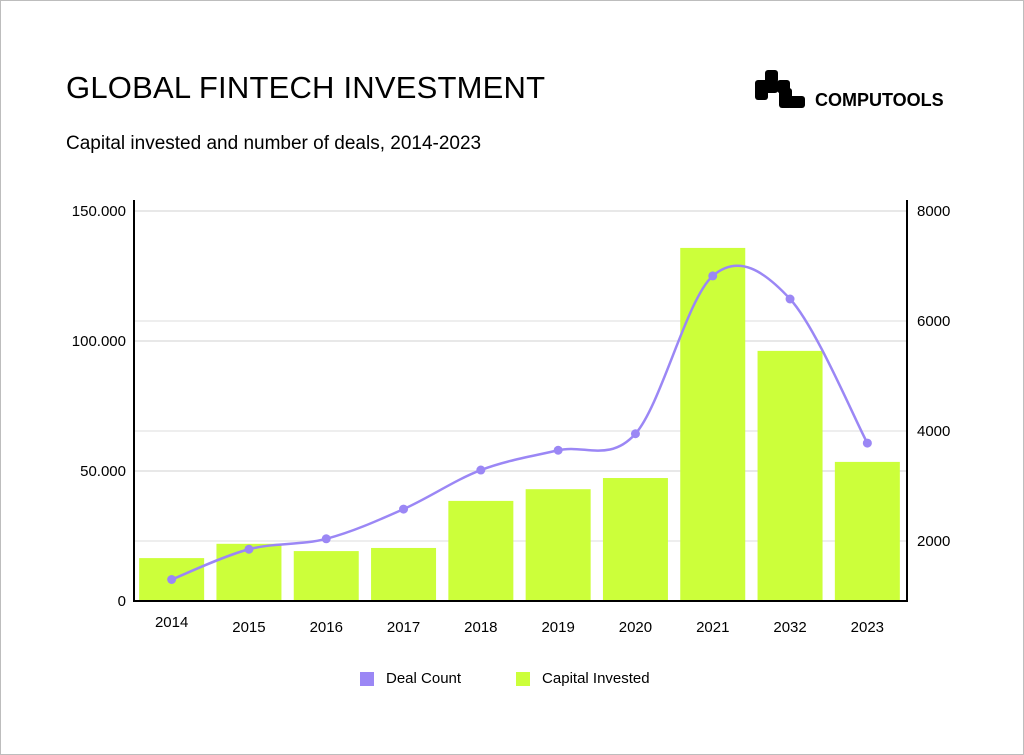  I want to click on deal-count-point-2015, so click(249, 549).